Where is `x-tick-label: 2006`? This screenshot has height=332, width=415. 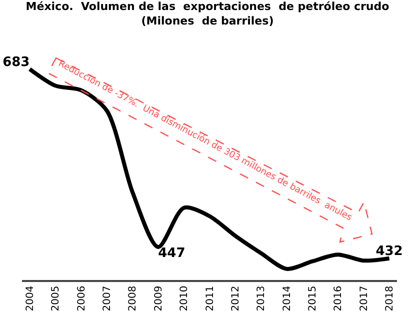
x-tick-label: 2006 is located at coordinates (82, 299).